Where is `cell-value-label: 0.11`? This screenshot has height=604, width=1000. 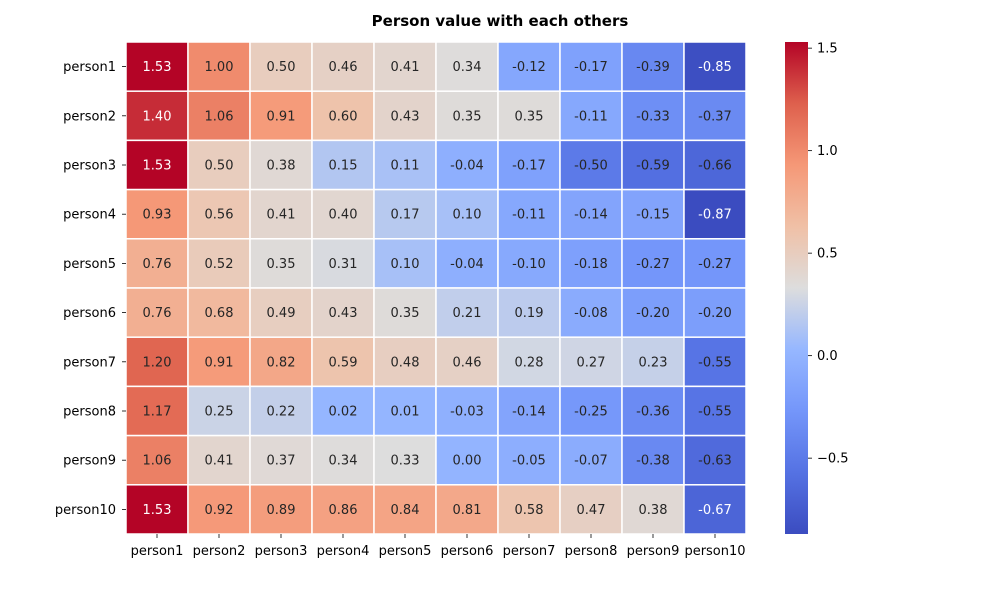
cell-value-label: 0.11 is located at coordinates (405, 166).